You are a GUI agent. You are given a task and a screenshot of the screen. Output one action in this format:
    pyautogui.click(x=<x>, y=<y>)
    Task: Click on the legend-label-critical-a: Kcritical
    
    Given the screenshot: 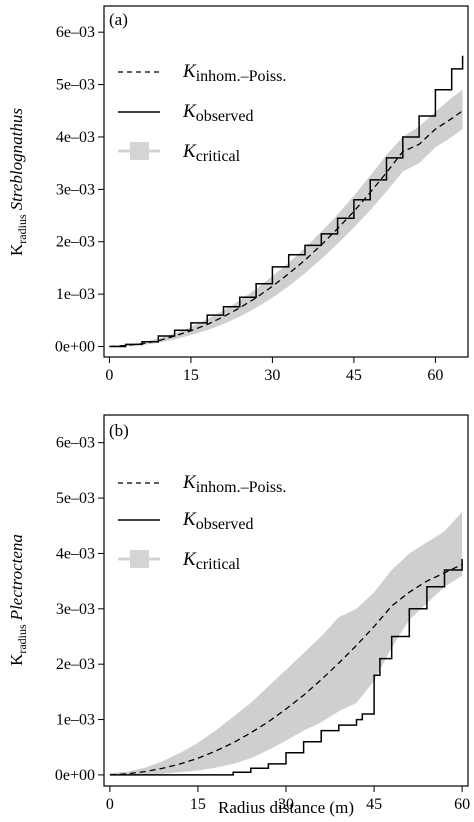 What is the action you would take?
    pyautogui.click(x=211, y=153)
    